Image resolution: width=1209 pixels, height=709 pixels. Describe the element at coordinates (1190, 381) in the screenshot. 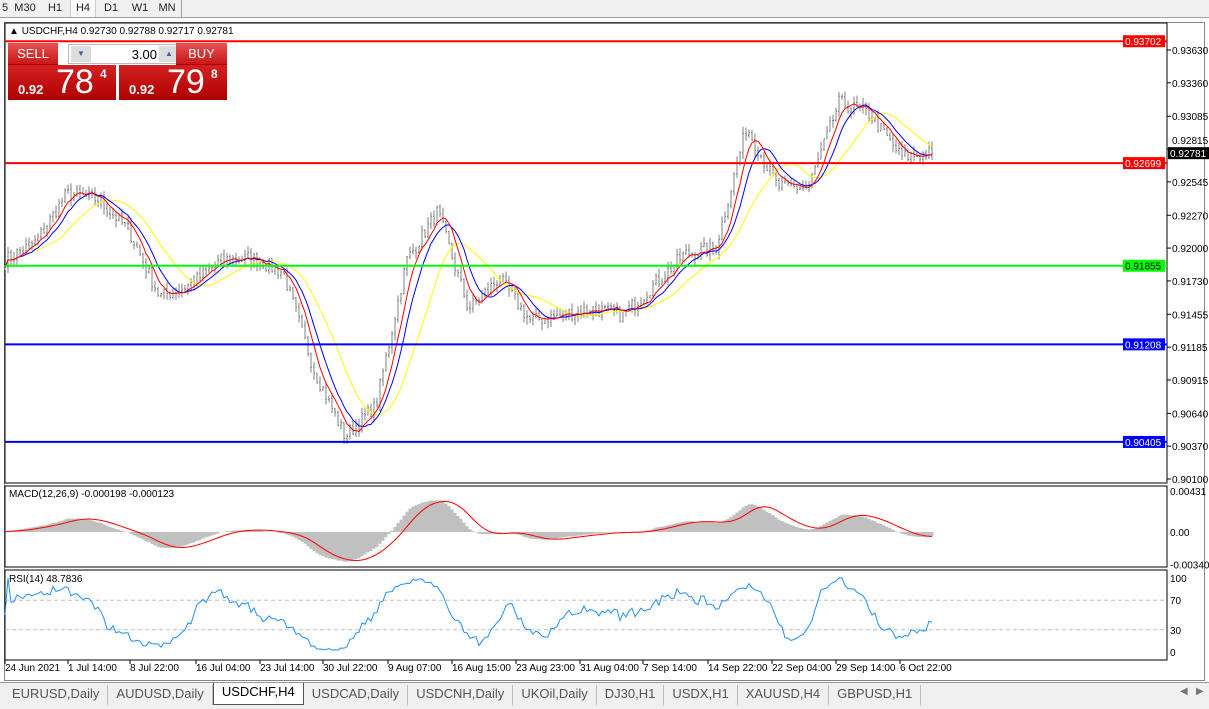

I see `price-tick-label: 0.90915` at that location.